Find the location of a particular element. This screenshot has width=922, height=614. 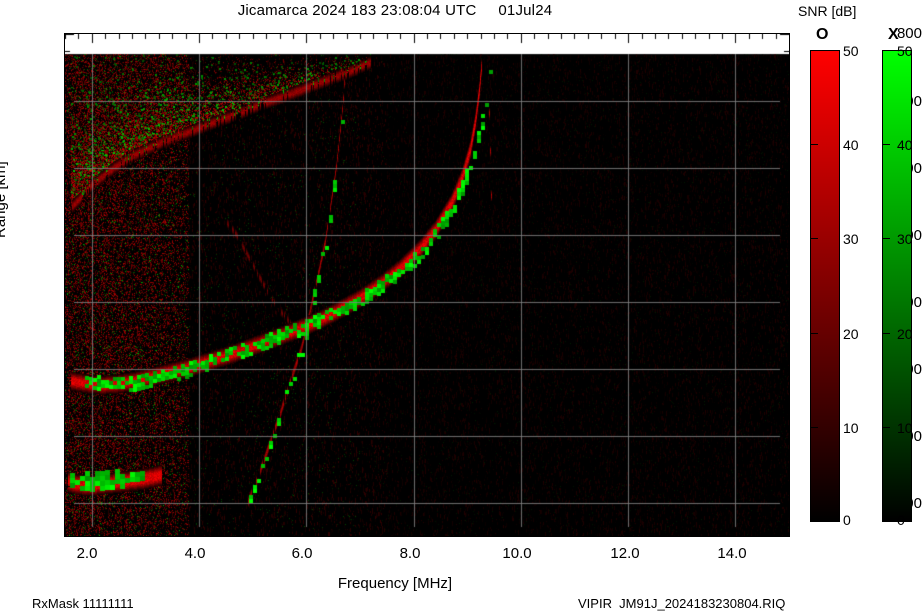

colorbar-x-mode is located at coordinates (897, 286).